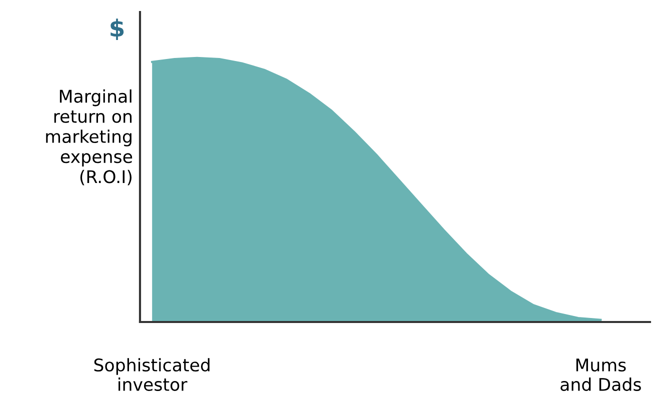 The width and height of the screenshot is (658, 403). What do you see at coordinates (600, 374) in the screenshot?
I see `x-tick-label: Mums and Dads` at bounding box center [600, 374].